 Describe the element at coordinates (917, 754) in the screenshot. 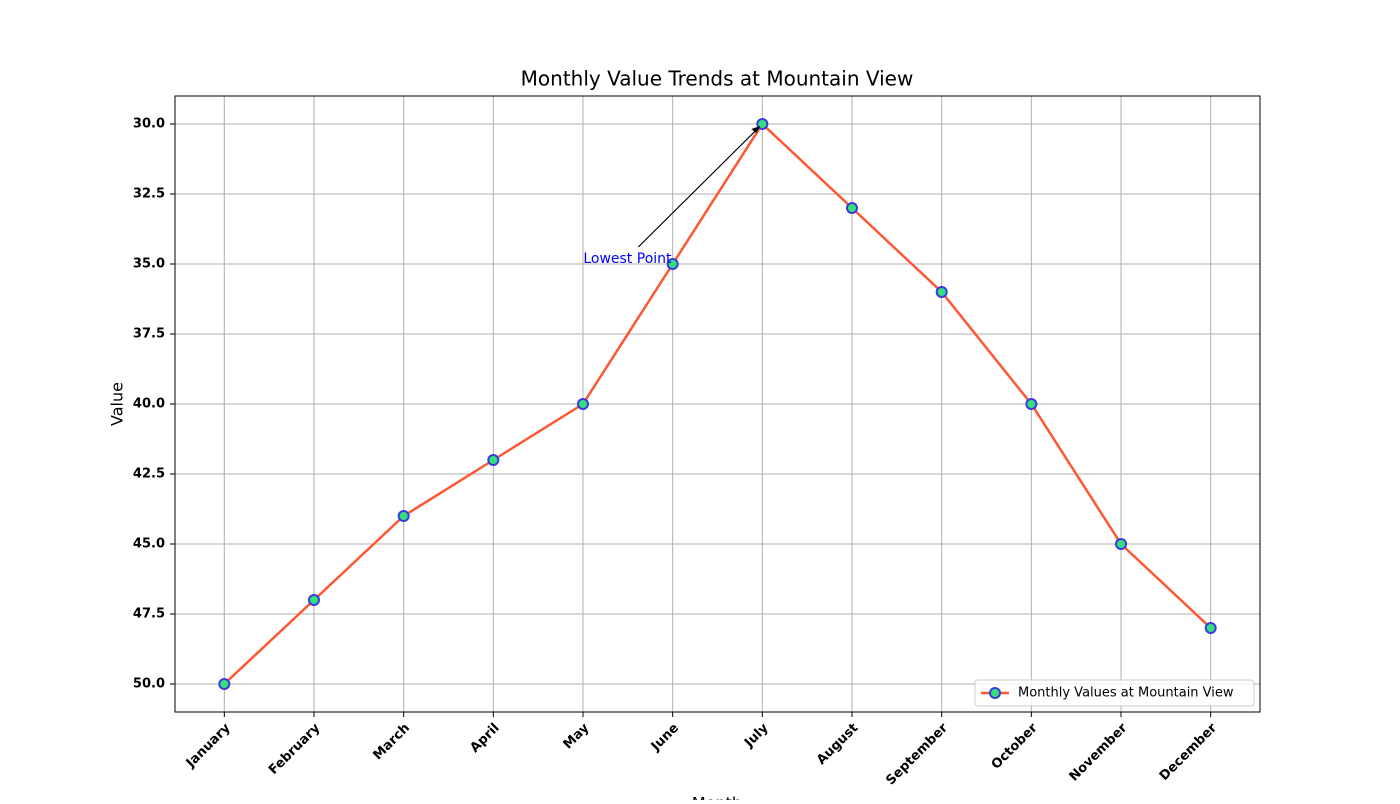

I see `x-tick-label: September` at that location.